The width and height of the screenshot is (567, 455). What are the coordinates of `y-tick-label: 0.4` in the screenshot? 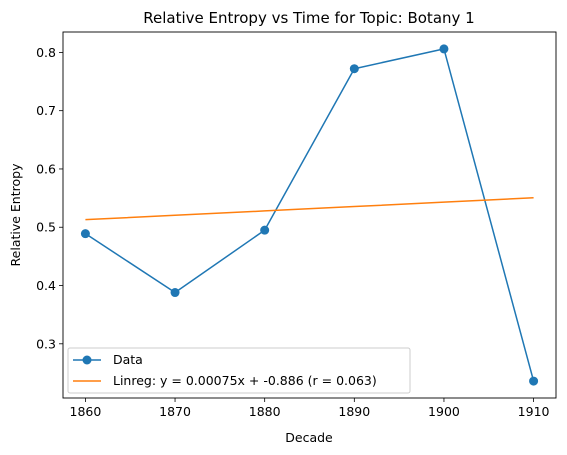 It's located at (46, 285).